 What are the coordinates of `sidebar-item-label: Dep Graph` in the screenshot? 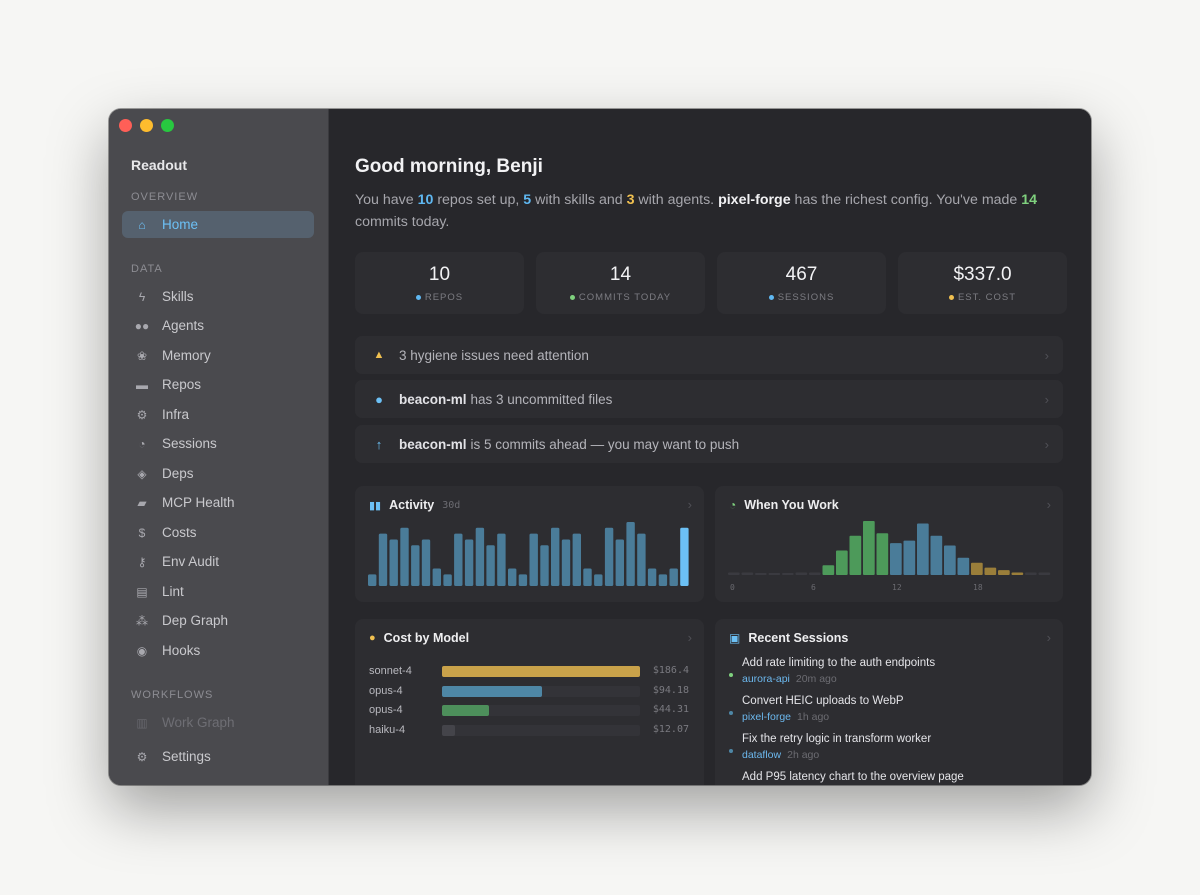 It's located at (195, 620).